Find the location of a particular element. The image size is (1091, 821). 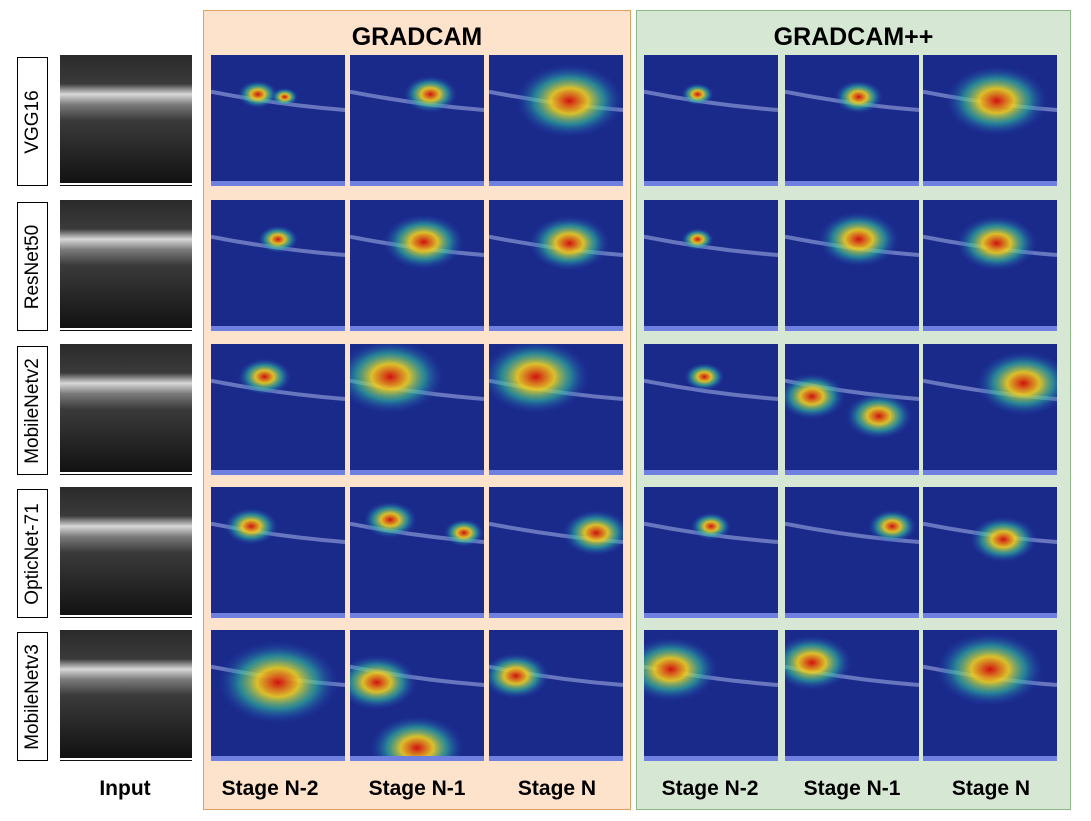

row-label-text: ResNet50 is located at coordinates (32, 266).